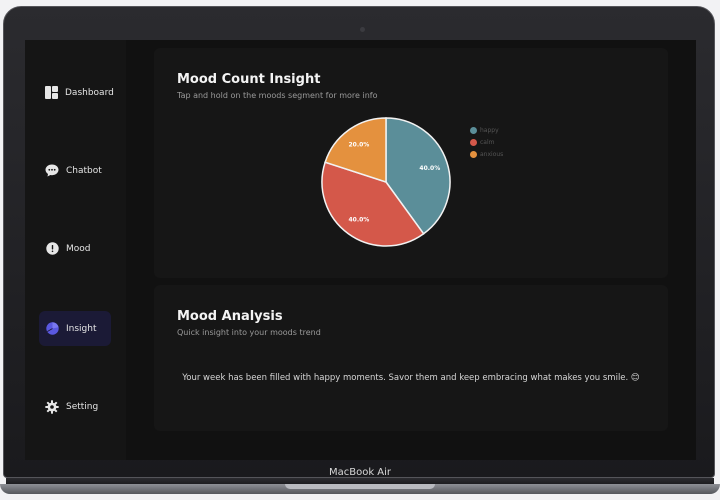 The width and height of the screenshot is (720, 500). I want to click on sidebar: Dashboard Chatbot Mood Insight, so click(75, 250).